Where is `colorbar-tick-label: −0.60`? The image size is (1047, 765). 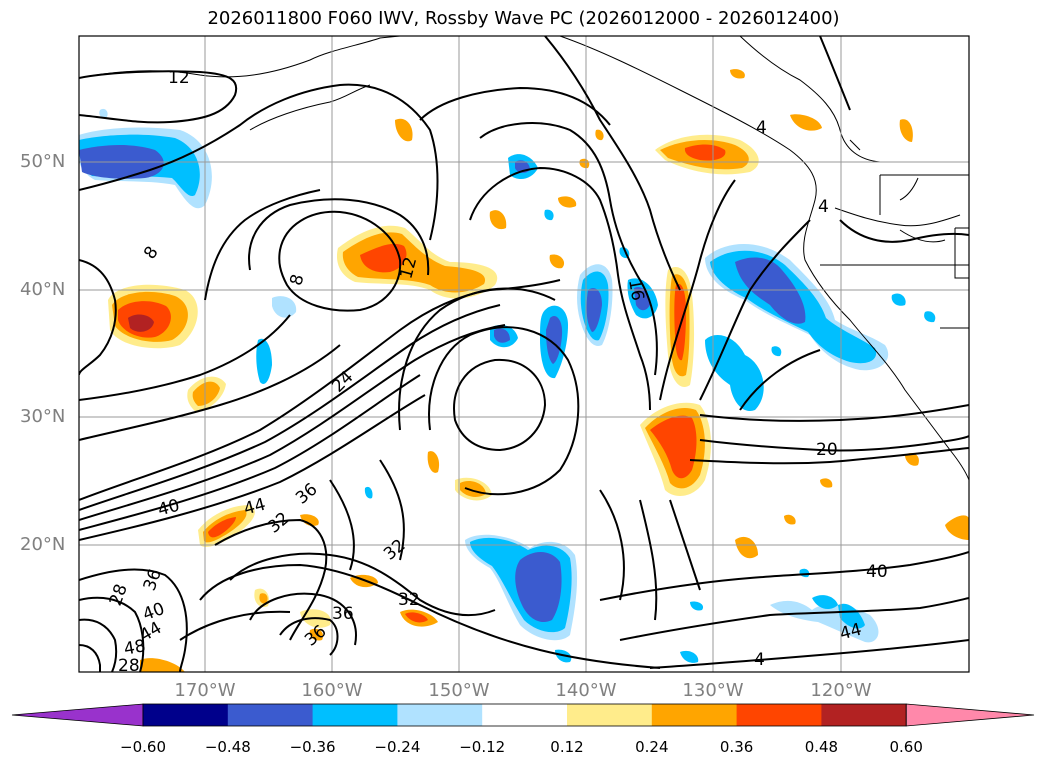 colorbar-tick-label: −0.60 is located at coordinates (143, 747).